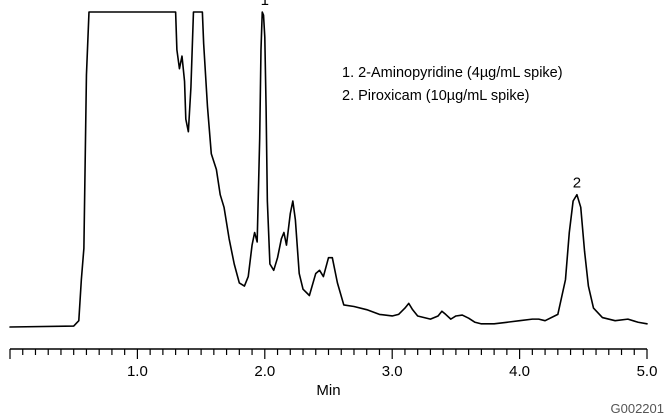 This screenshot has width=667, height=418. What do you see at coordinates (519, 371) in the screenshot?
I see `x-tick-label: 4.0` at bounding box center [519, 371].